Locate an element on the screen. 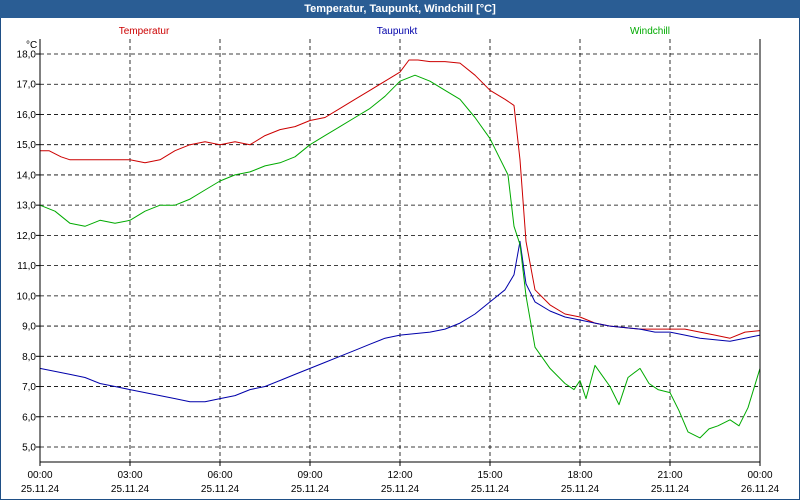 The height and width of the screenshot is (500, 800). y-axis-unit-label: °C is located at coordinates (31, 45).